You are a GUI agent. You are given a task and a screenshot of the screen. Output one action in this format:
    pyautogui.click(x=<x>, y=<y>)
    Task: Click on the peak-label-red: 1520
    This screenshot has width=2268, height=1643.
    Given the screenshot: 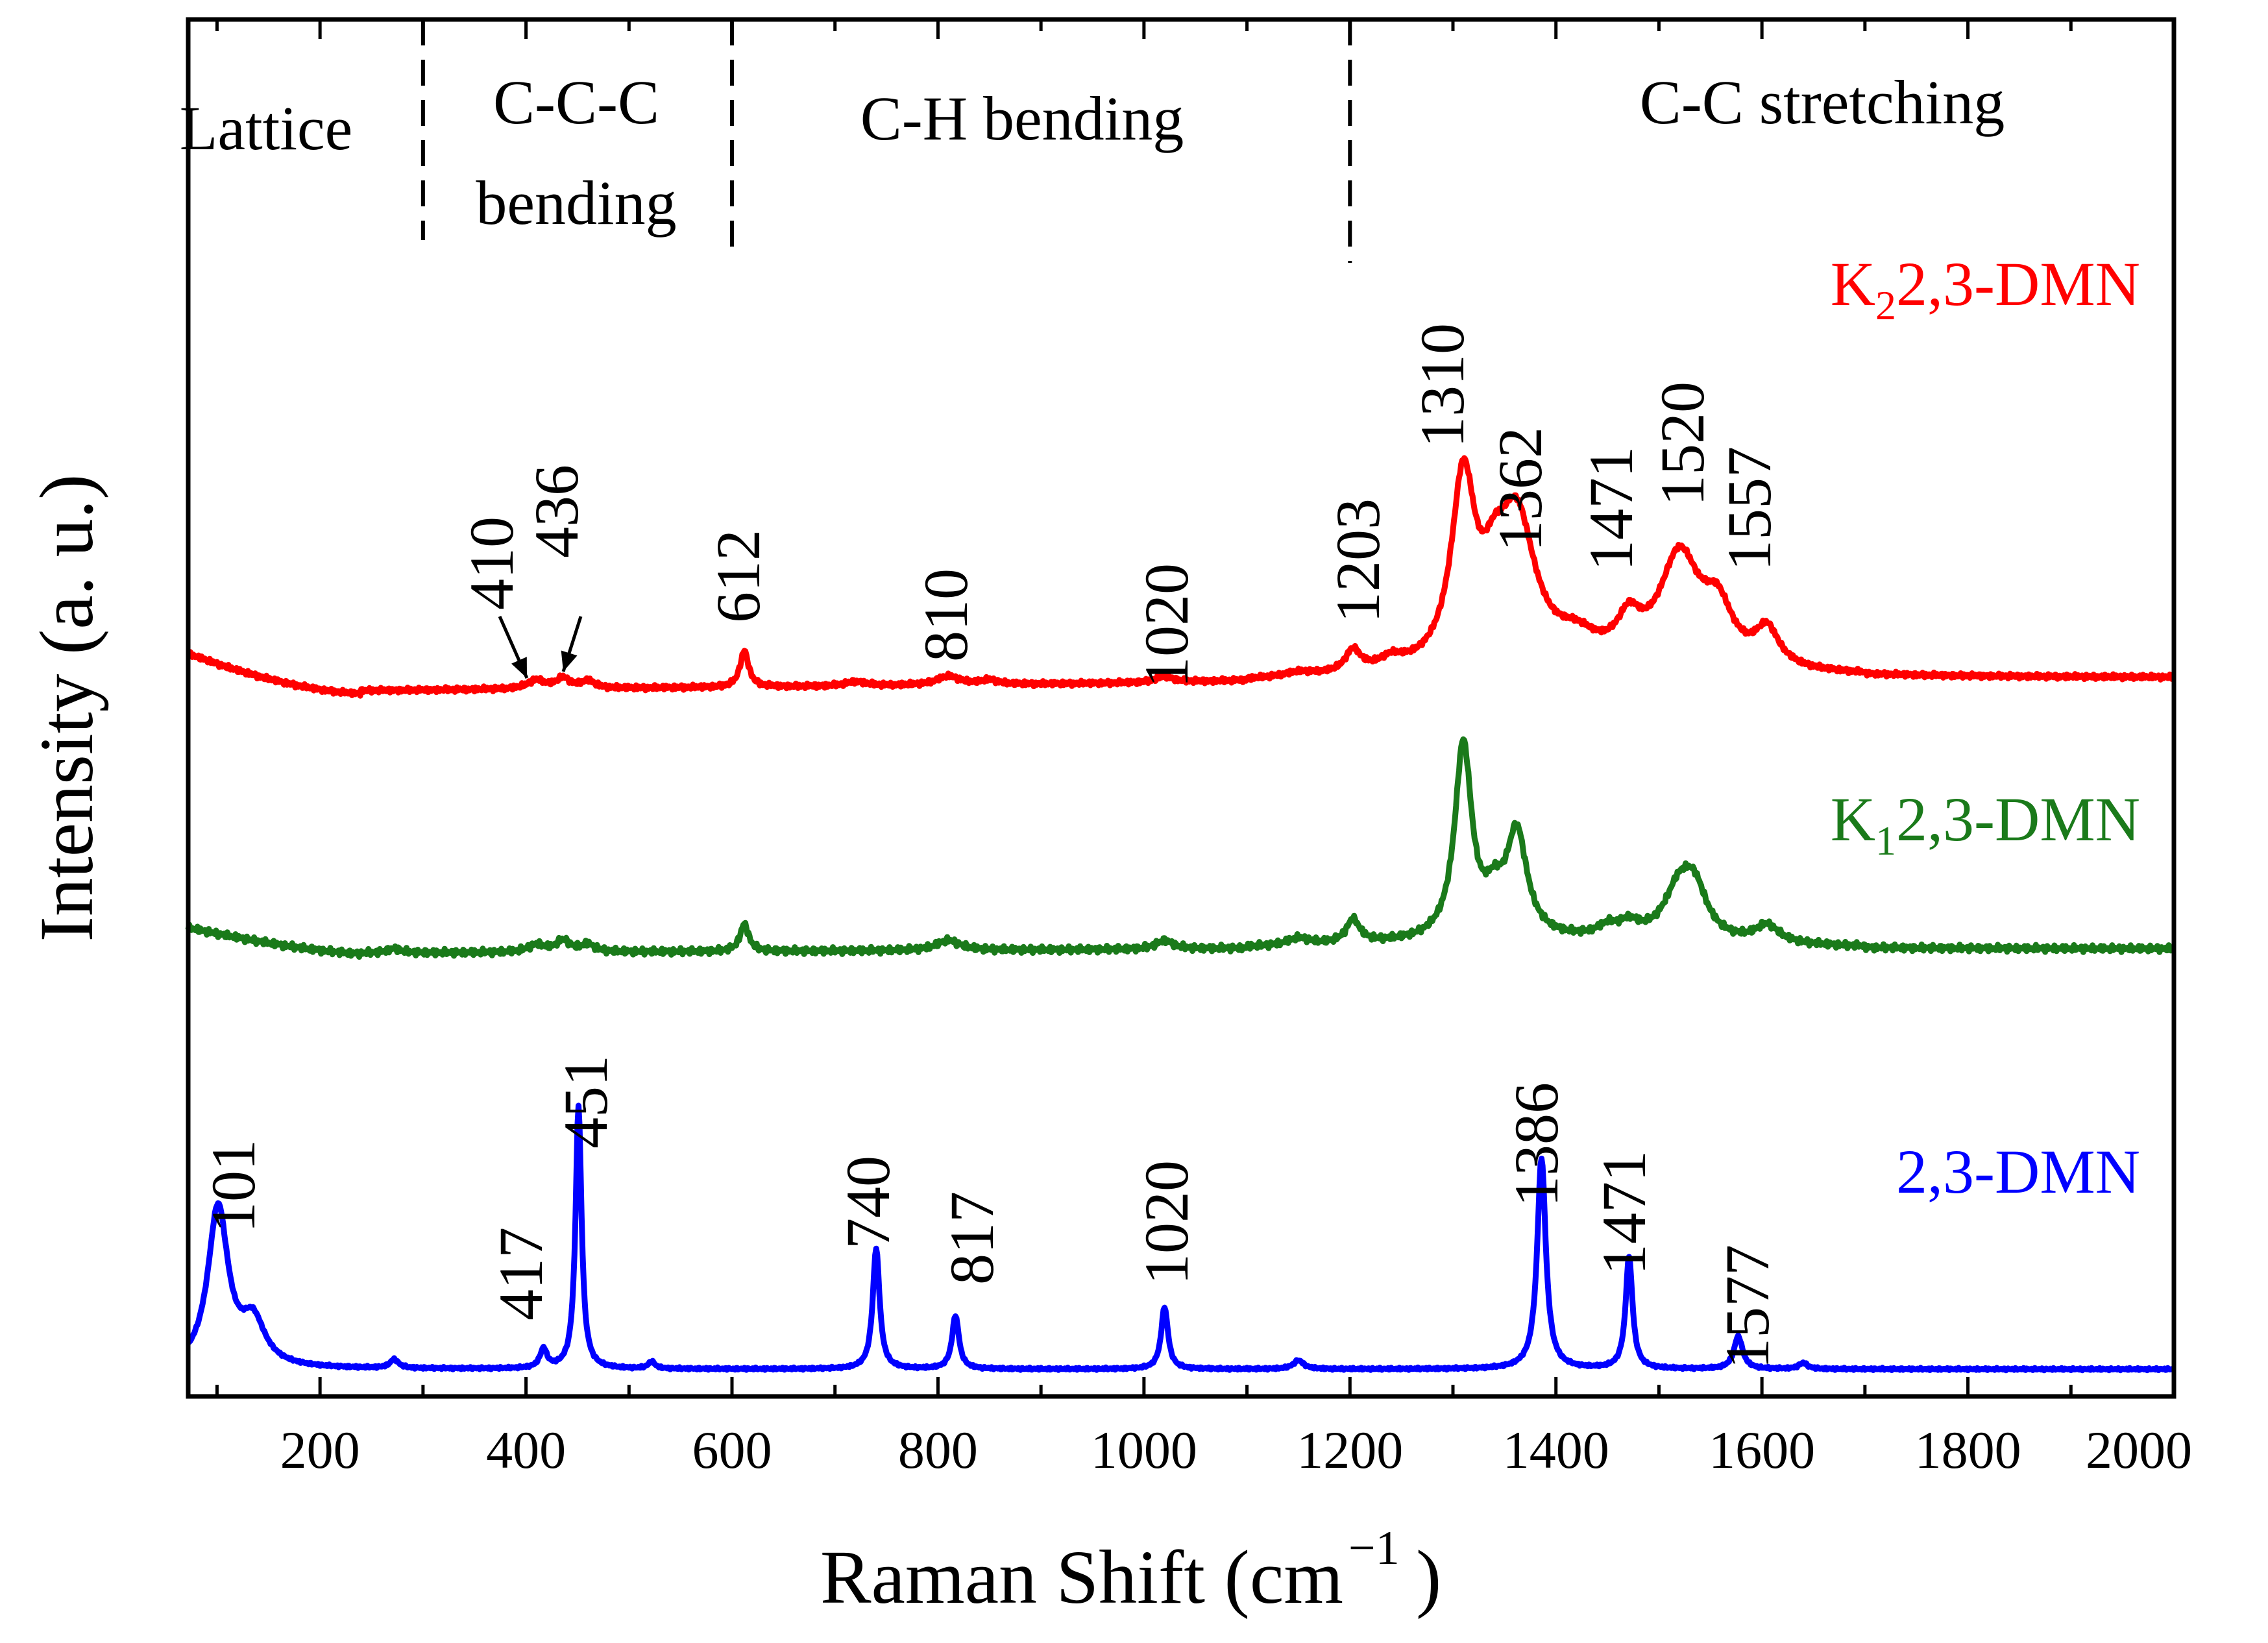 What is the action you would take?
    pyautogui.click(x=1682, y=444)
    